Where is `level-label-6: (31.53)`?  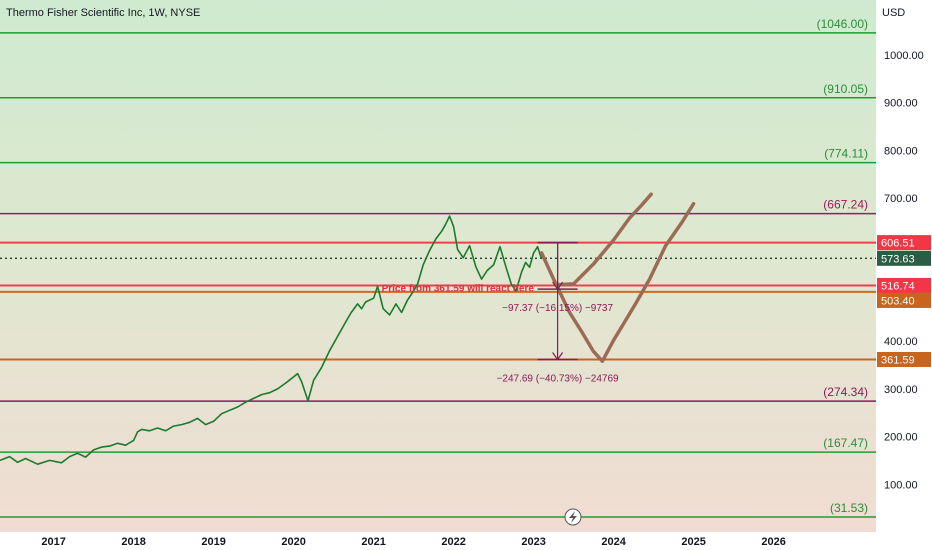 level-label-6: (31.53) is located at coordinates (849, 508).